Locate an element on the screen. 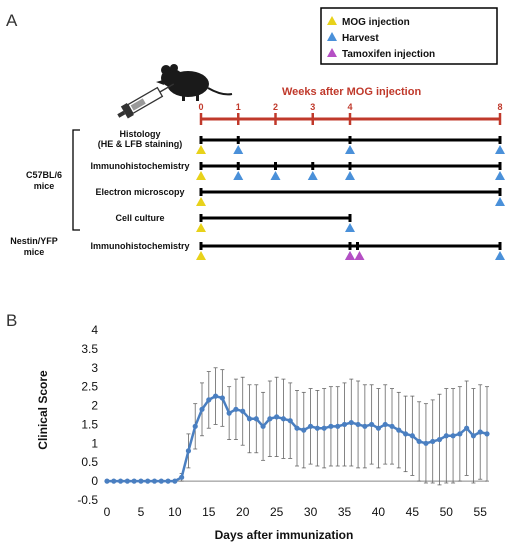  timeline-title: Weeks after MOG injection is located at coordinates (351, 92).